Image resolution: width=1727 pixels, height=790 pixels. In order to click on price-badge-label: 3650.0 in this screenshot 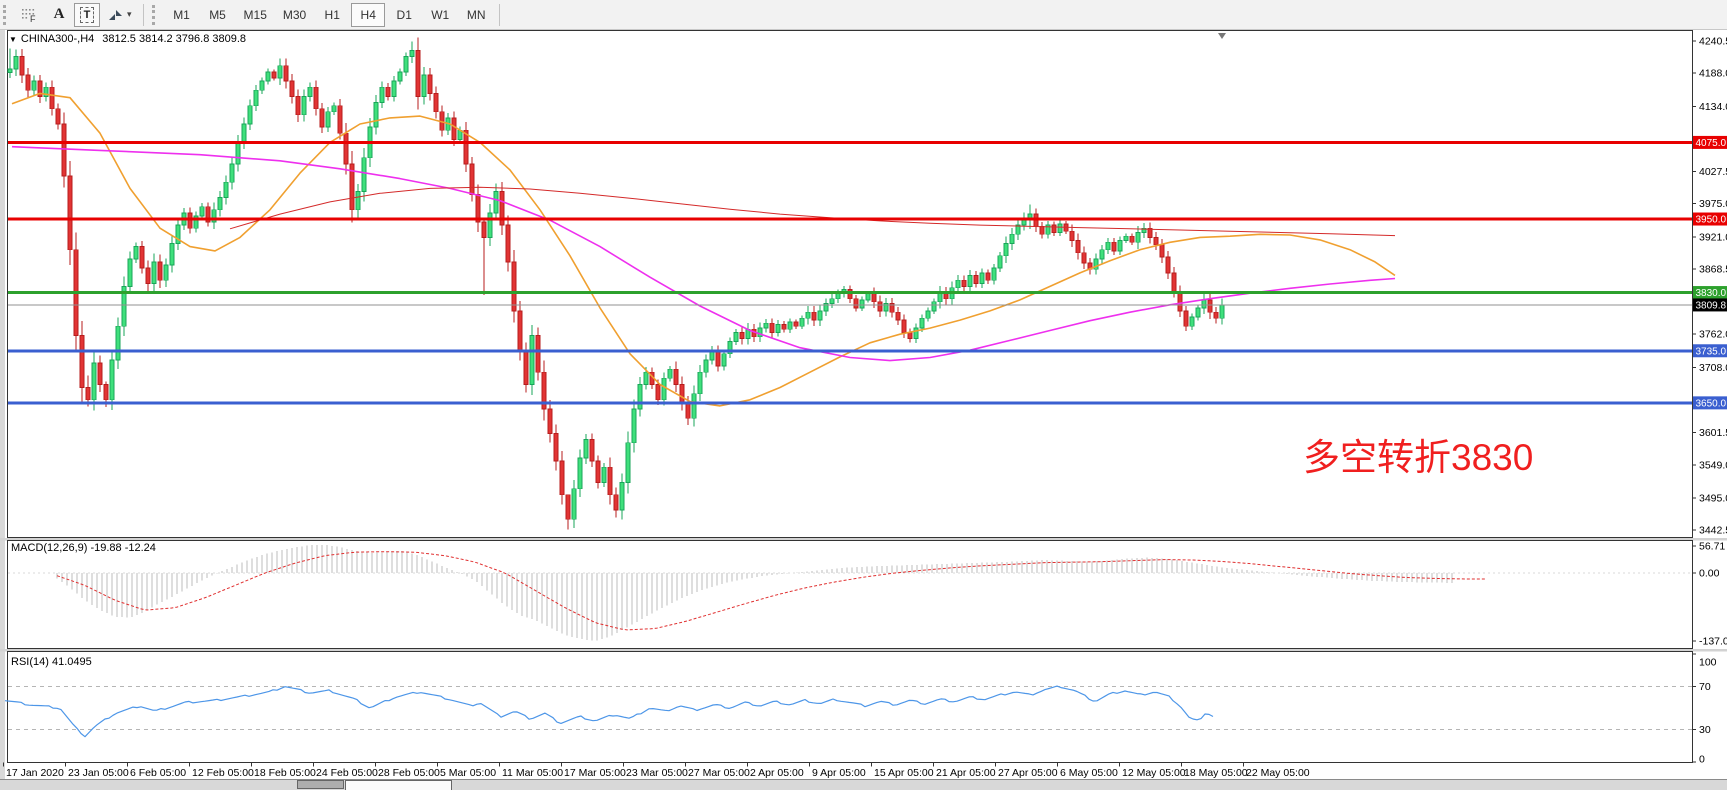, I will do `click(1711, 403)`.